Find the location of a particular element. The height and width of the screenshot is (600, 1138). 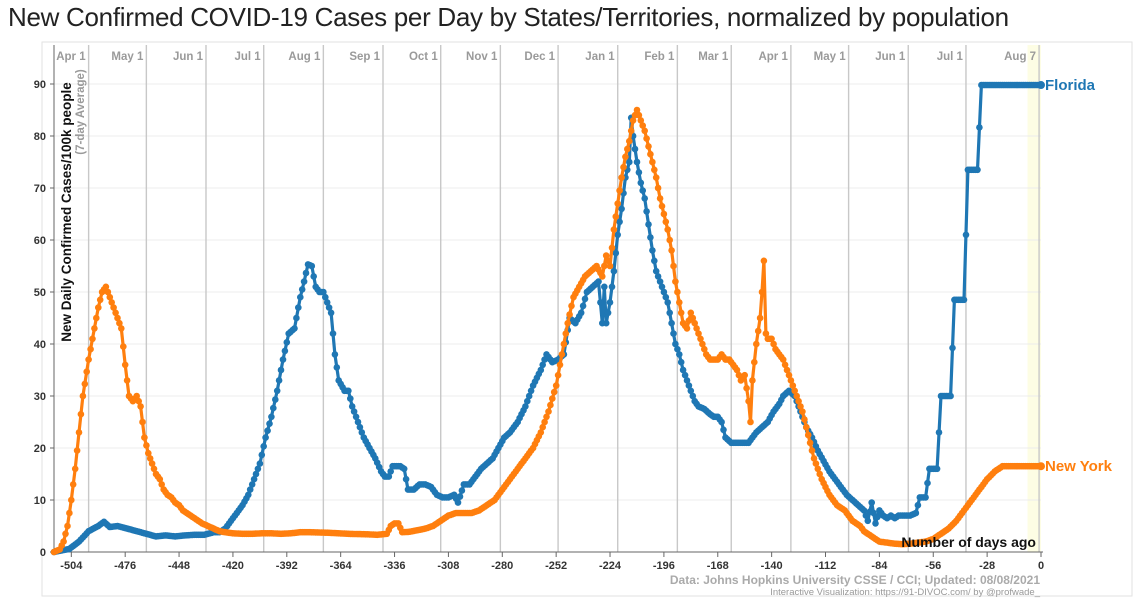

x-tick-label: -364 is located at coordinates (341, 566).